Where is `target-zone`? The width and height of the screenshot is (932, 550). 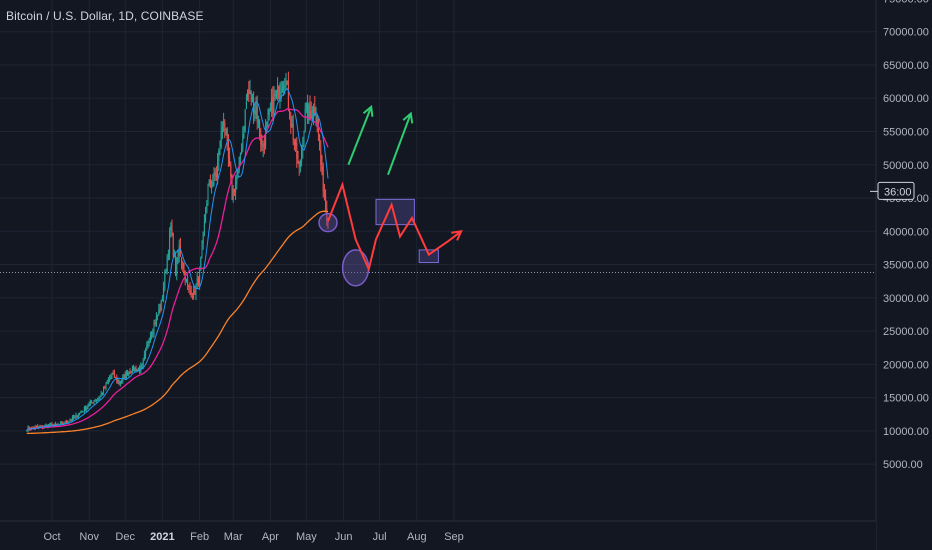 target-zone is located at coordinates (395, 212).